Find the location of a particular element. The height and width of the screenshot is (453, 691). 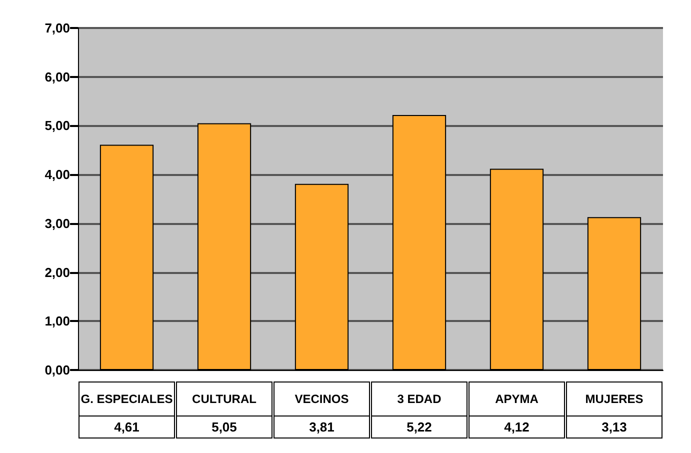

x-tick-label: MUJERES is located at coordinates (614, 399).